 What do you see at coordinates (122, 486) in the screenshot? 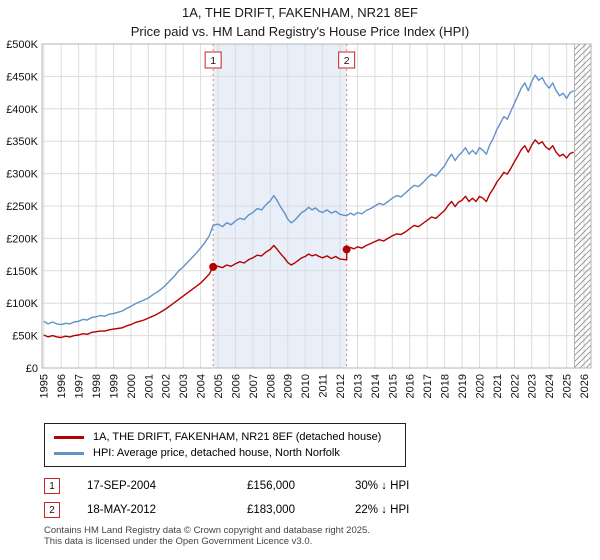
I see `sale-1-date: 17-SEP-2004` at bounding box center [122, 486].